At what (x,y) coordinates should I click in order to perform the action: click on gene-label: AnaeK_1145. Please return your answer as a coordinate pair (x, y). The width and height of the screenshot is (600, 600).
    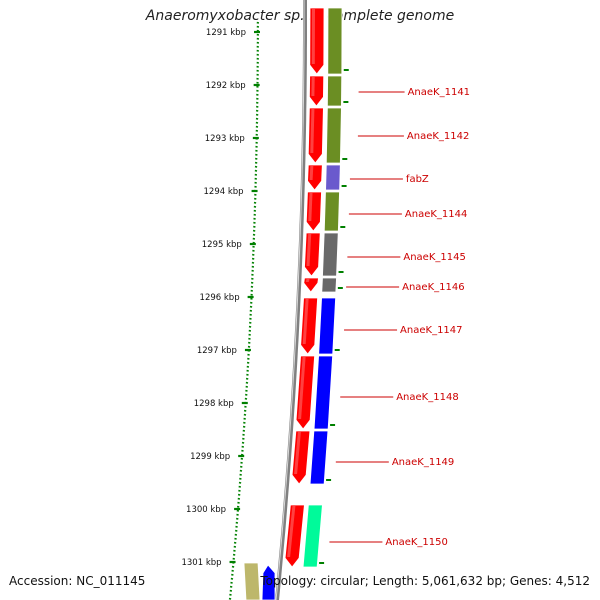
    Looking at the image, I should click on (434, 257).